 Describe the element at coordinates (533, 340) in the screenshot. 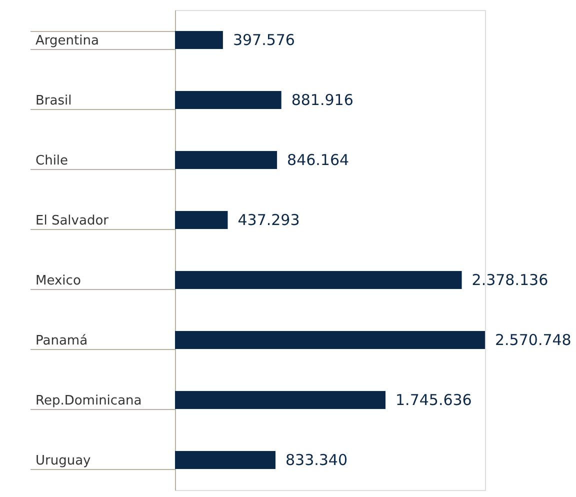

I see `data-label: 2.570.748` at that location.